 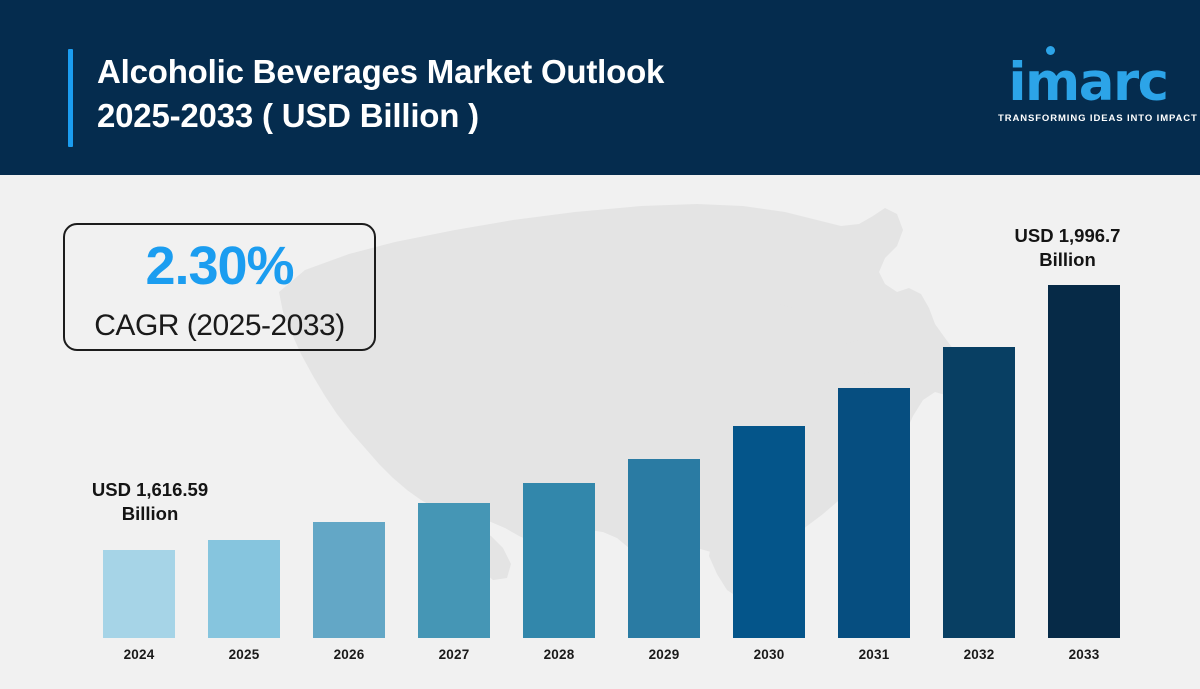 What do you see at coordinates (1067, 235) in the screenshot?
I see `end-value-amount: USD 1,996.7` at bounding box center [1067, 235].